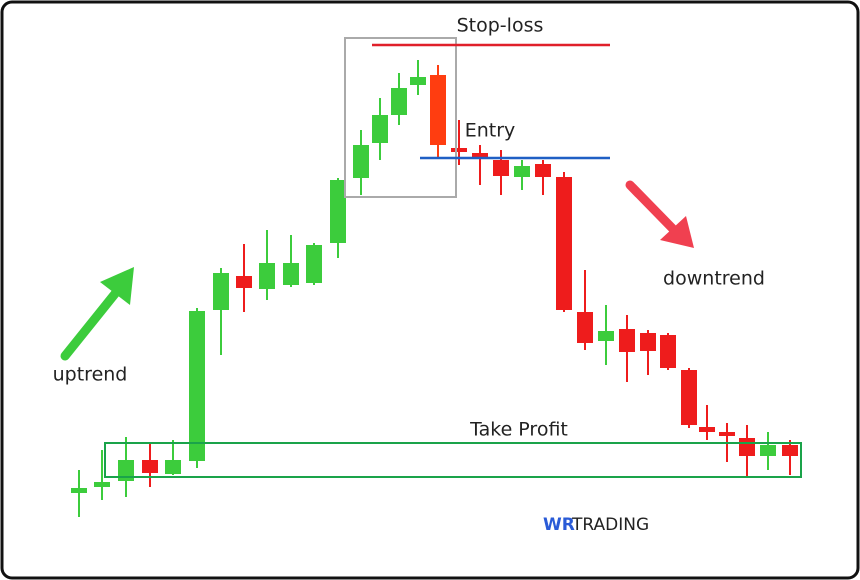 The image size is (860, 580). What do you see at coordinates (97, 314) in the screenshot?
I see `uptrend-arrow` at bounding box center [97, 314].